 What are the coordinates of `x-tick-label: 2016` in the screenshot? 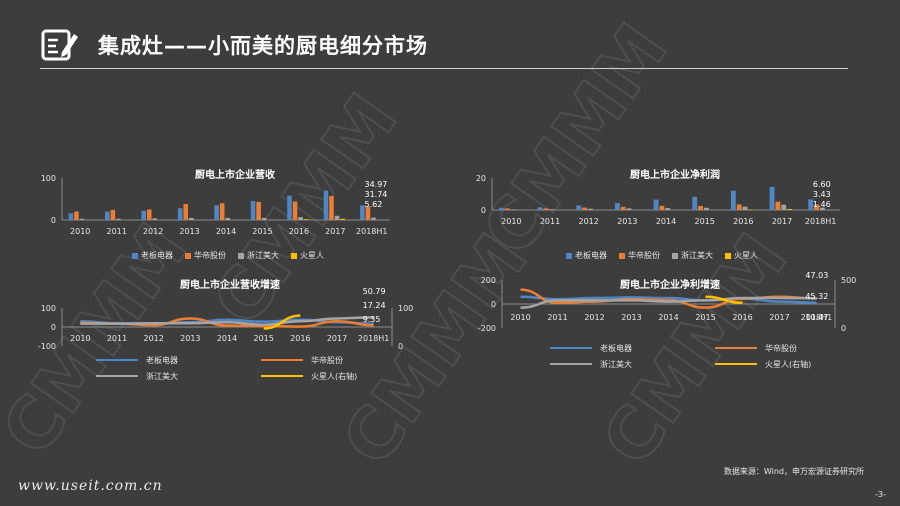 It's located at (299, 231).